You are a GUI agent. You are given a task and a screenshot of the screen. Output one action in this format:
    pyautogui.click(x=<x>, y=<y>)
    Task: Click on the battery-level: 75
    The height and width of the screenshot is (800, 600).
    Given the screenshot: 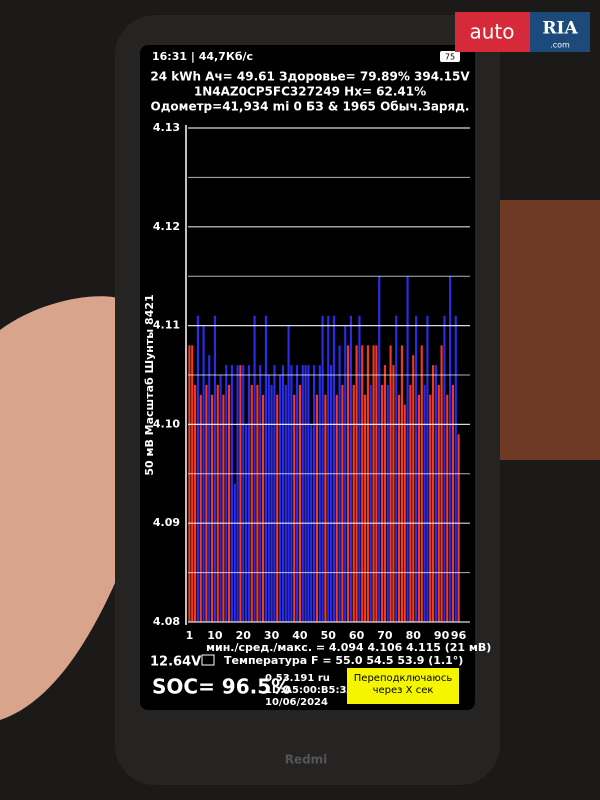 What is the action you would take?
    pyautogui.click(x=450, y=57)
    